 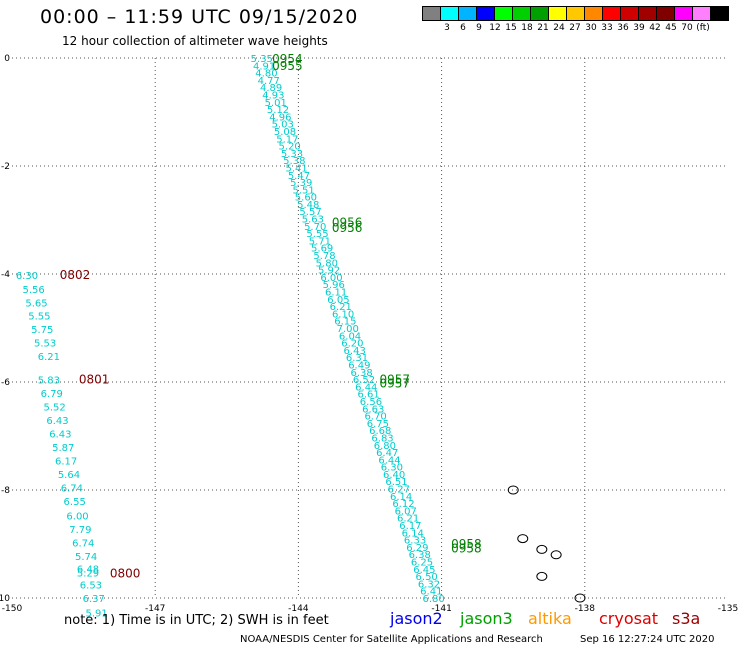 I want to click on swh-value: 6.27, so click(x=399, y=490).